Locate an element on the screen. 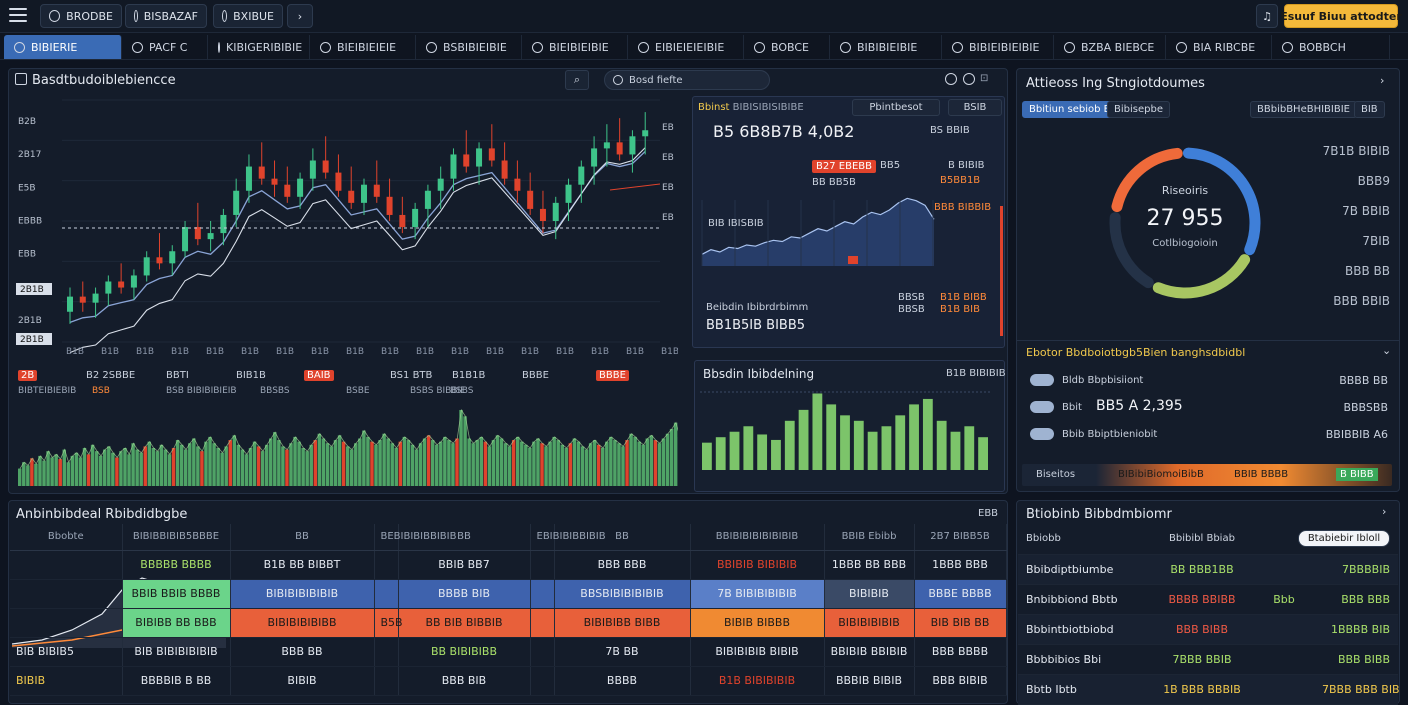  tab-12: BOBBCH is located at coordinates (1331, 47).